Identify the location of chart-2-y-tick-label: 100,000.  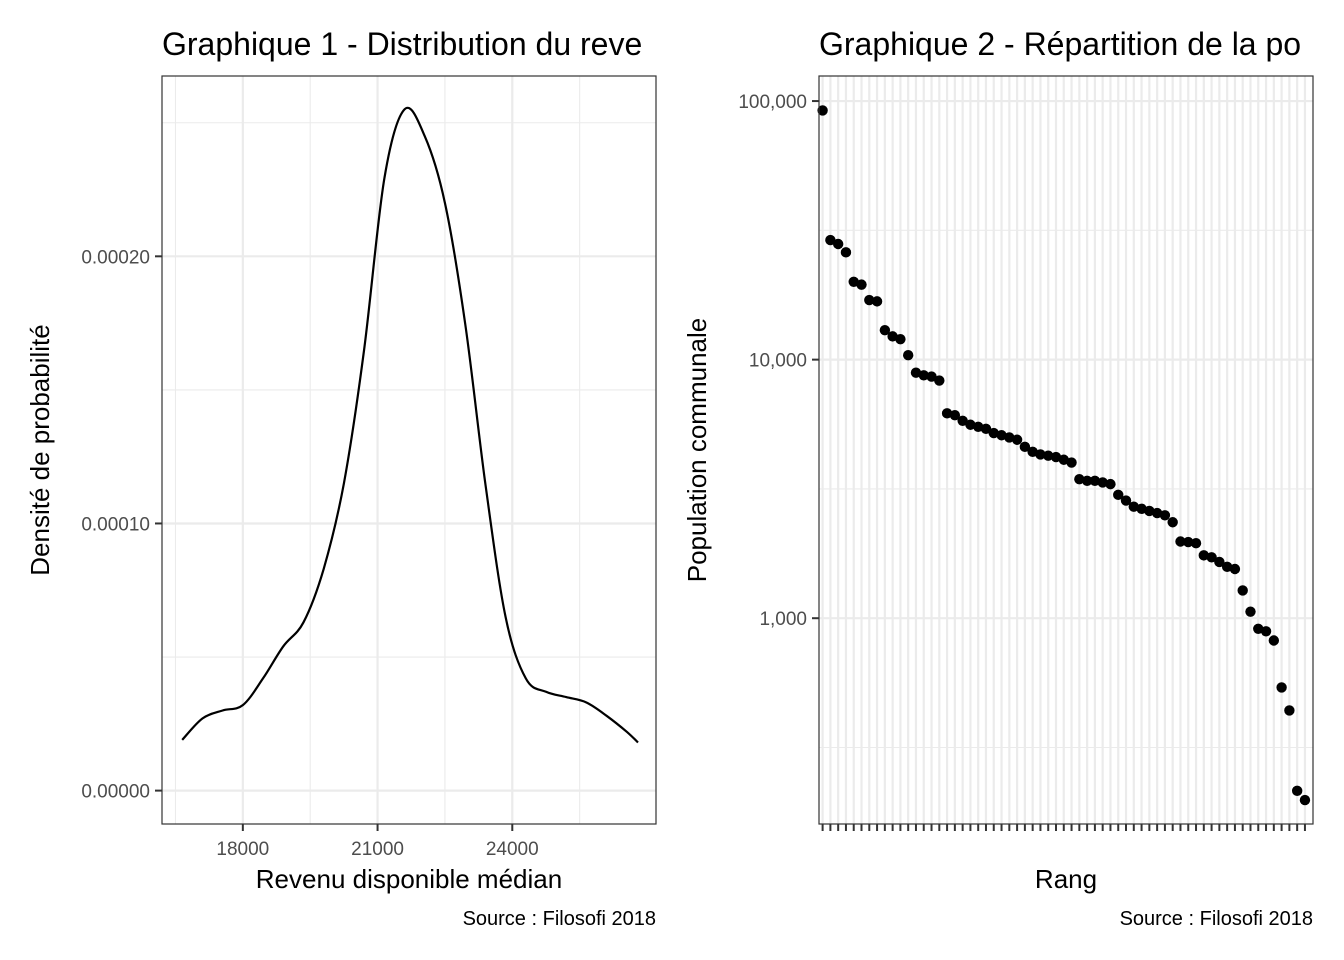
(772, 102).